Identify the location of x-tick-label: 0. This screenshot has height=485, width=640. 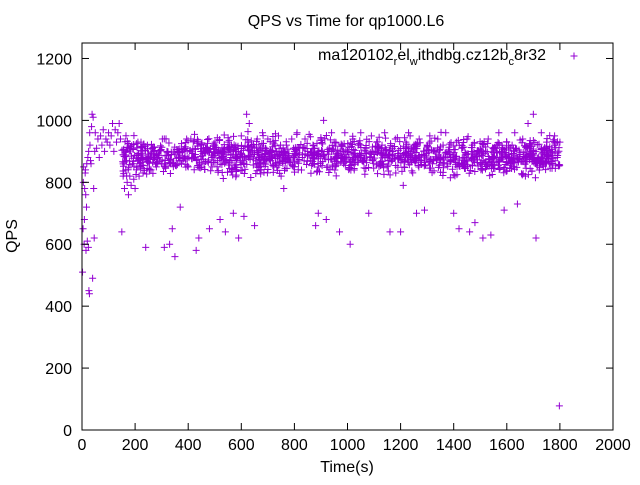
(82, 445).